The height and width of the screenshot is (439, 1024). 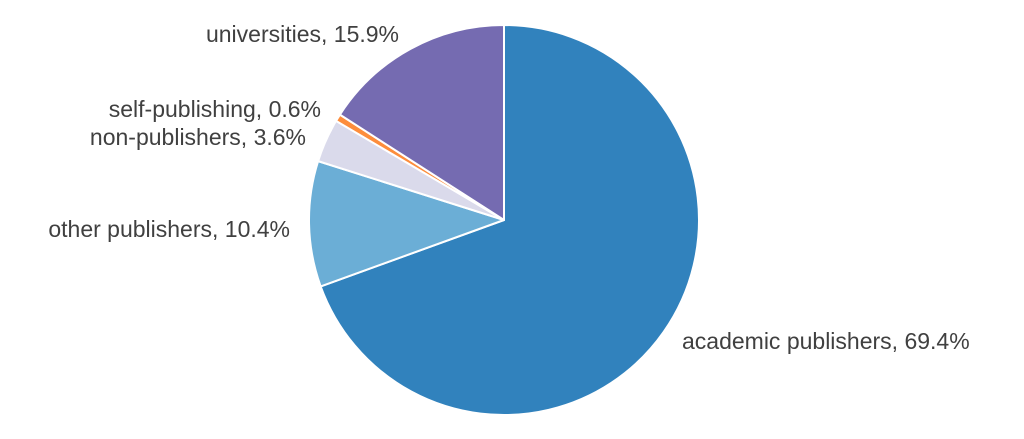 I want to click on slice-label-other-publishers: other publishers, 10.4%, so click(x=169, y=229).